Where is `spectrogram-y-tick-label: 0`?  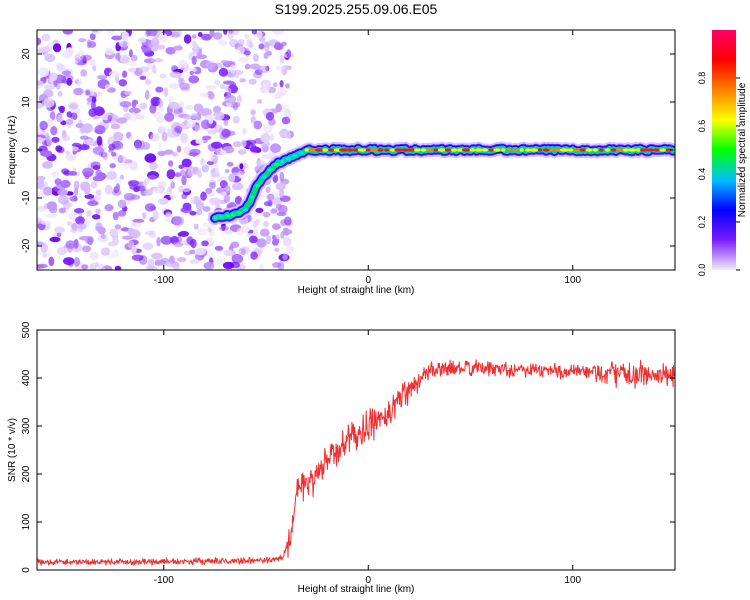
spectrogram-y-tick-label: 0 is located at coordinates (26, 150).